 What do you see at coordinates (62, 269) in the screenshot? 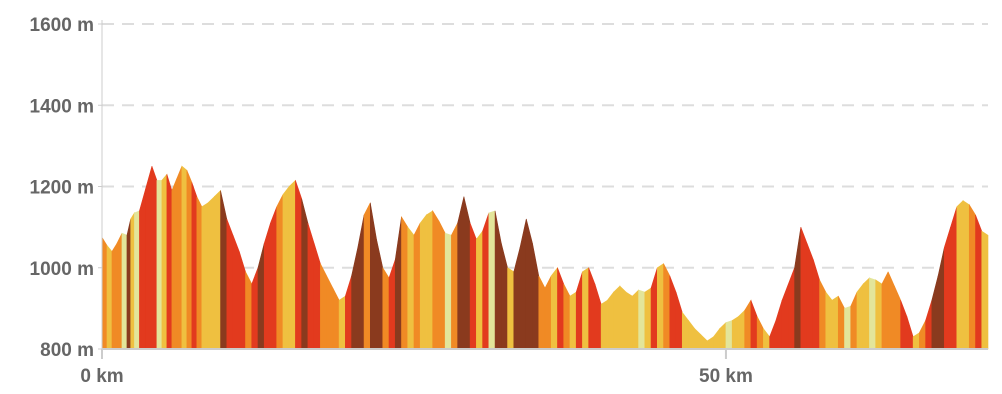
I see `y-tick-label: 1000 m` at bounding box center [62, 269].